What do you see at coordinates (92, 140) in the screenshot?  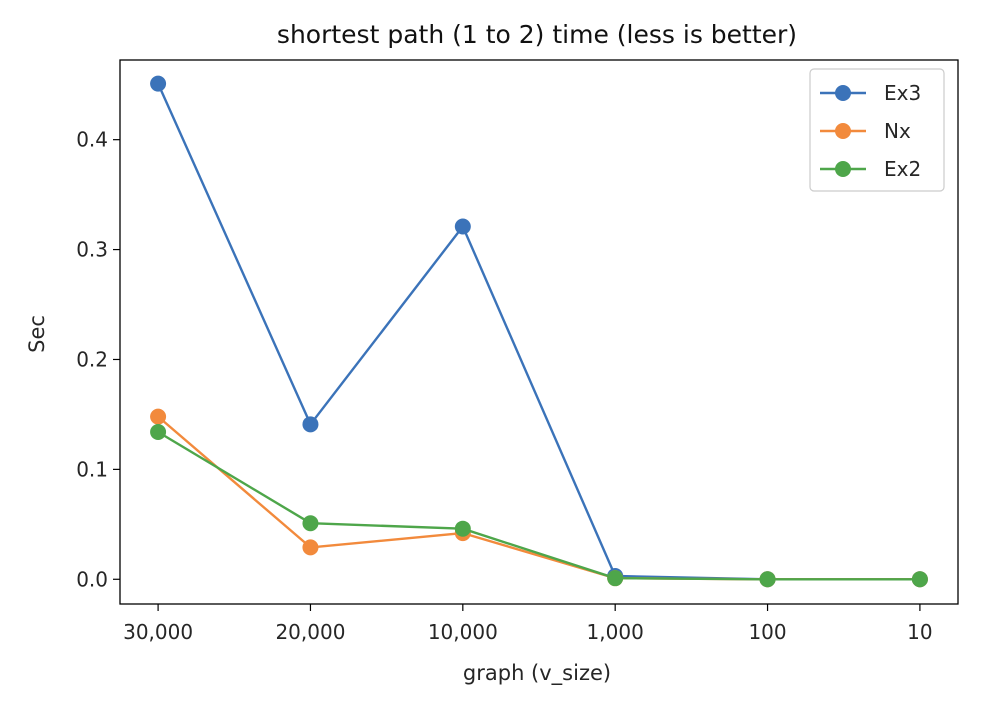 I see `y-tick-label: 0.4` at bounding box center [92, 140].